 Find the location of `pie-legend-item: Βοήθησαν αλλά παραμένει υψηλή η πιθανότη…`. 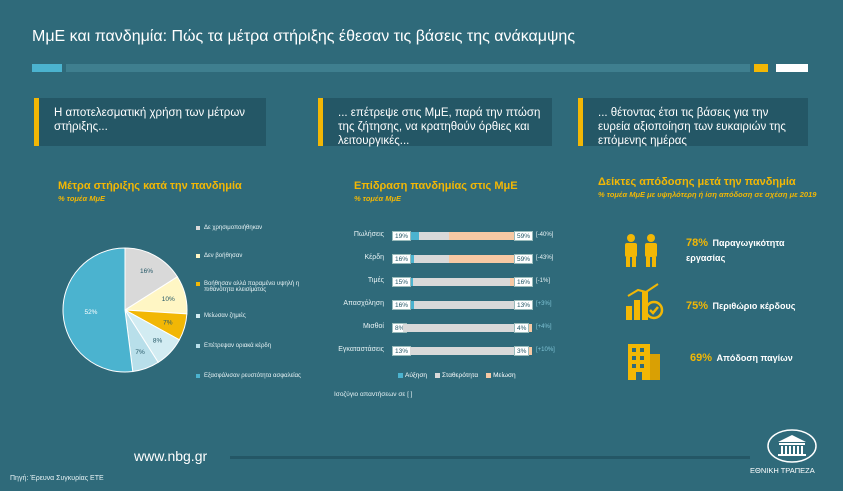

pie-legend-item: Βοήθησαν αλλά παραμένει υψηλή η πιθανότη… is located at coordinates (249, 287).